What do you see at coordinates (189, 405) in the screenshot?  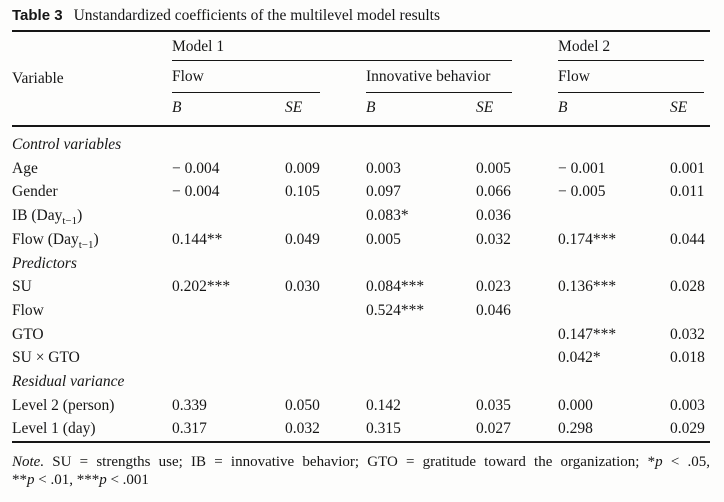 I see `value-cell: 0.339` at bounding box center [189, 405].